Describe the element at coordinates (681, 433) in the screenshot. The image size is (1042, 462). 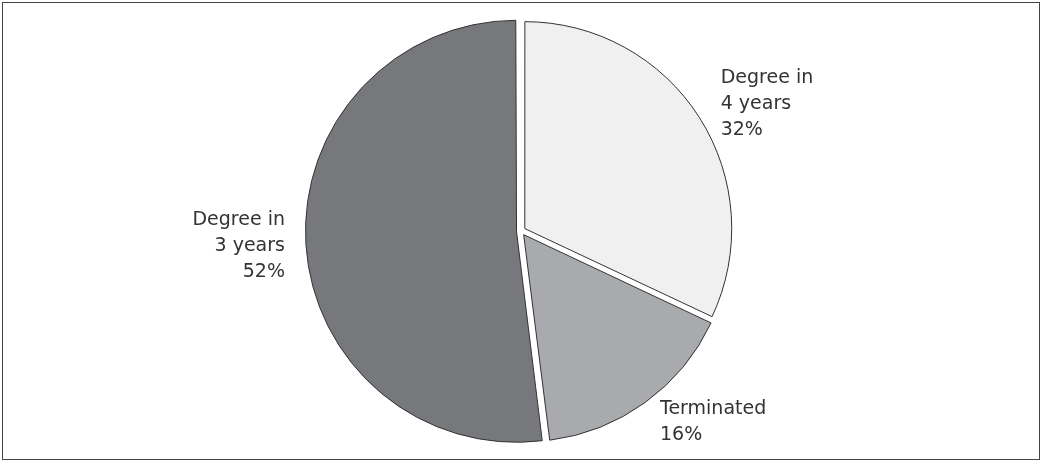
I see `data-label: 16%` at that location.